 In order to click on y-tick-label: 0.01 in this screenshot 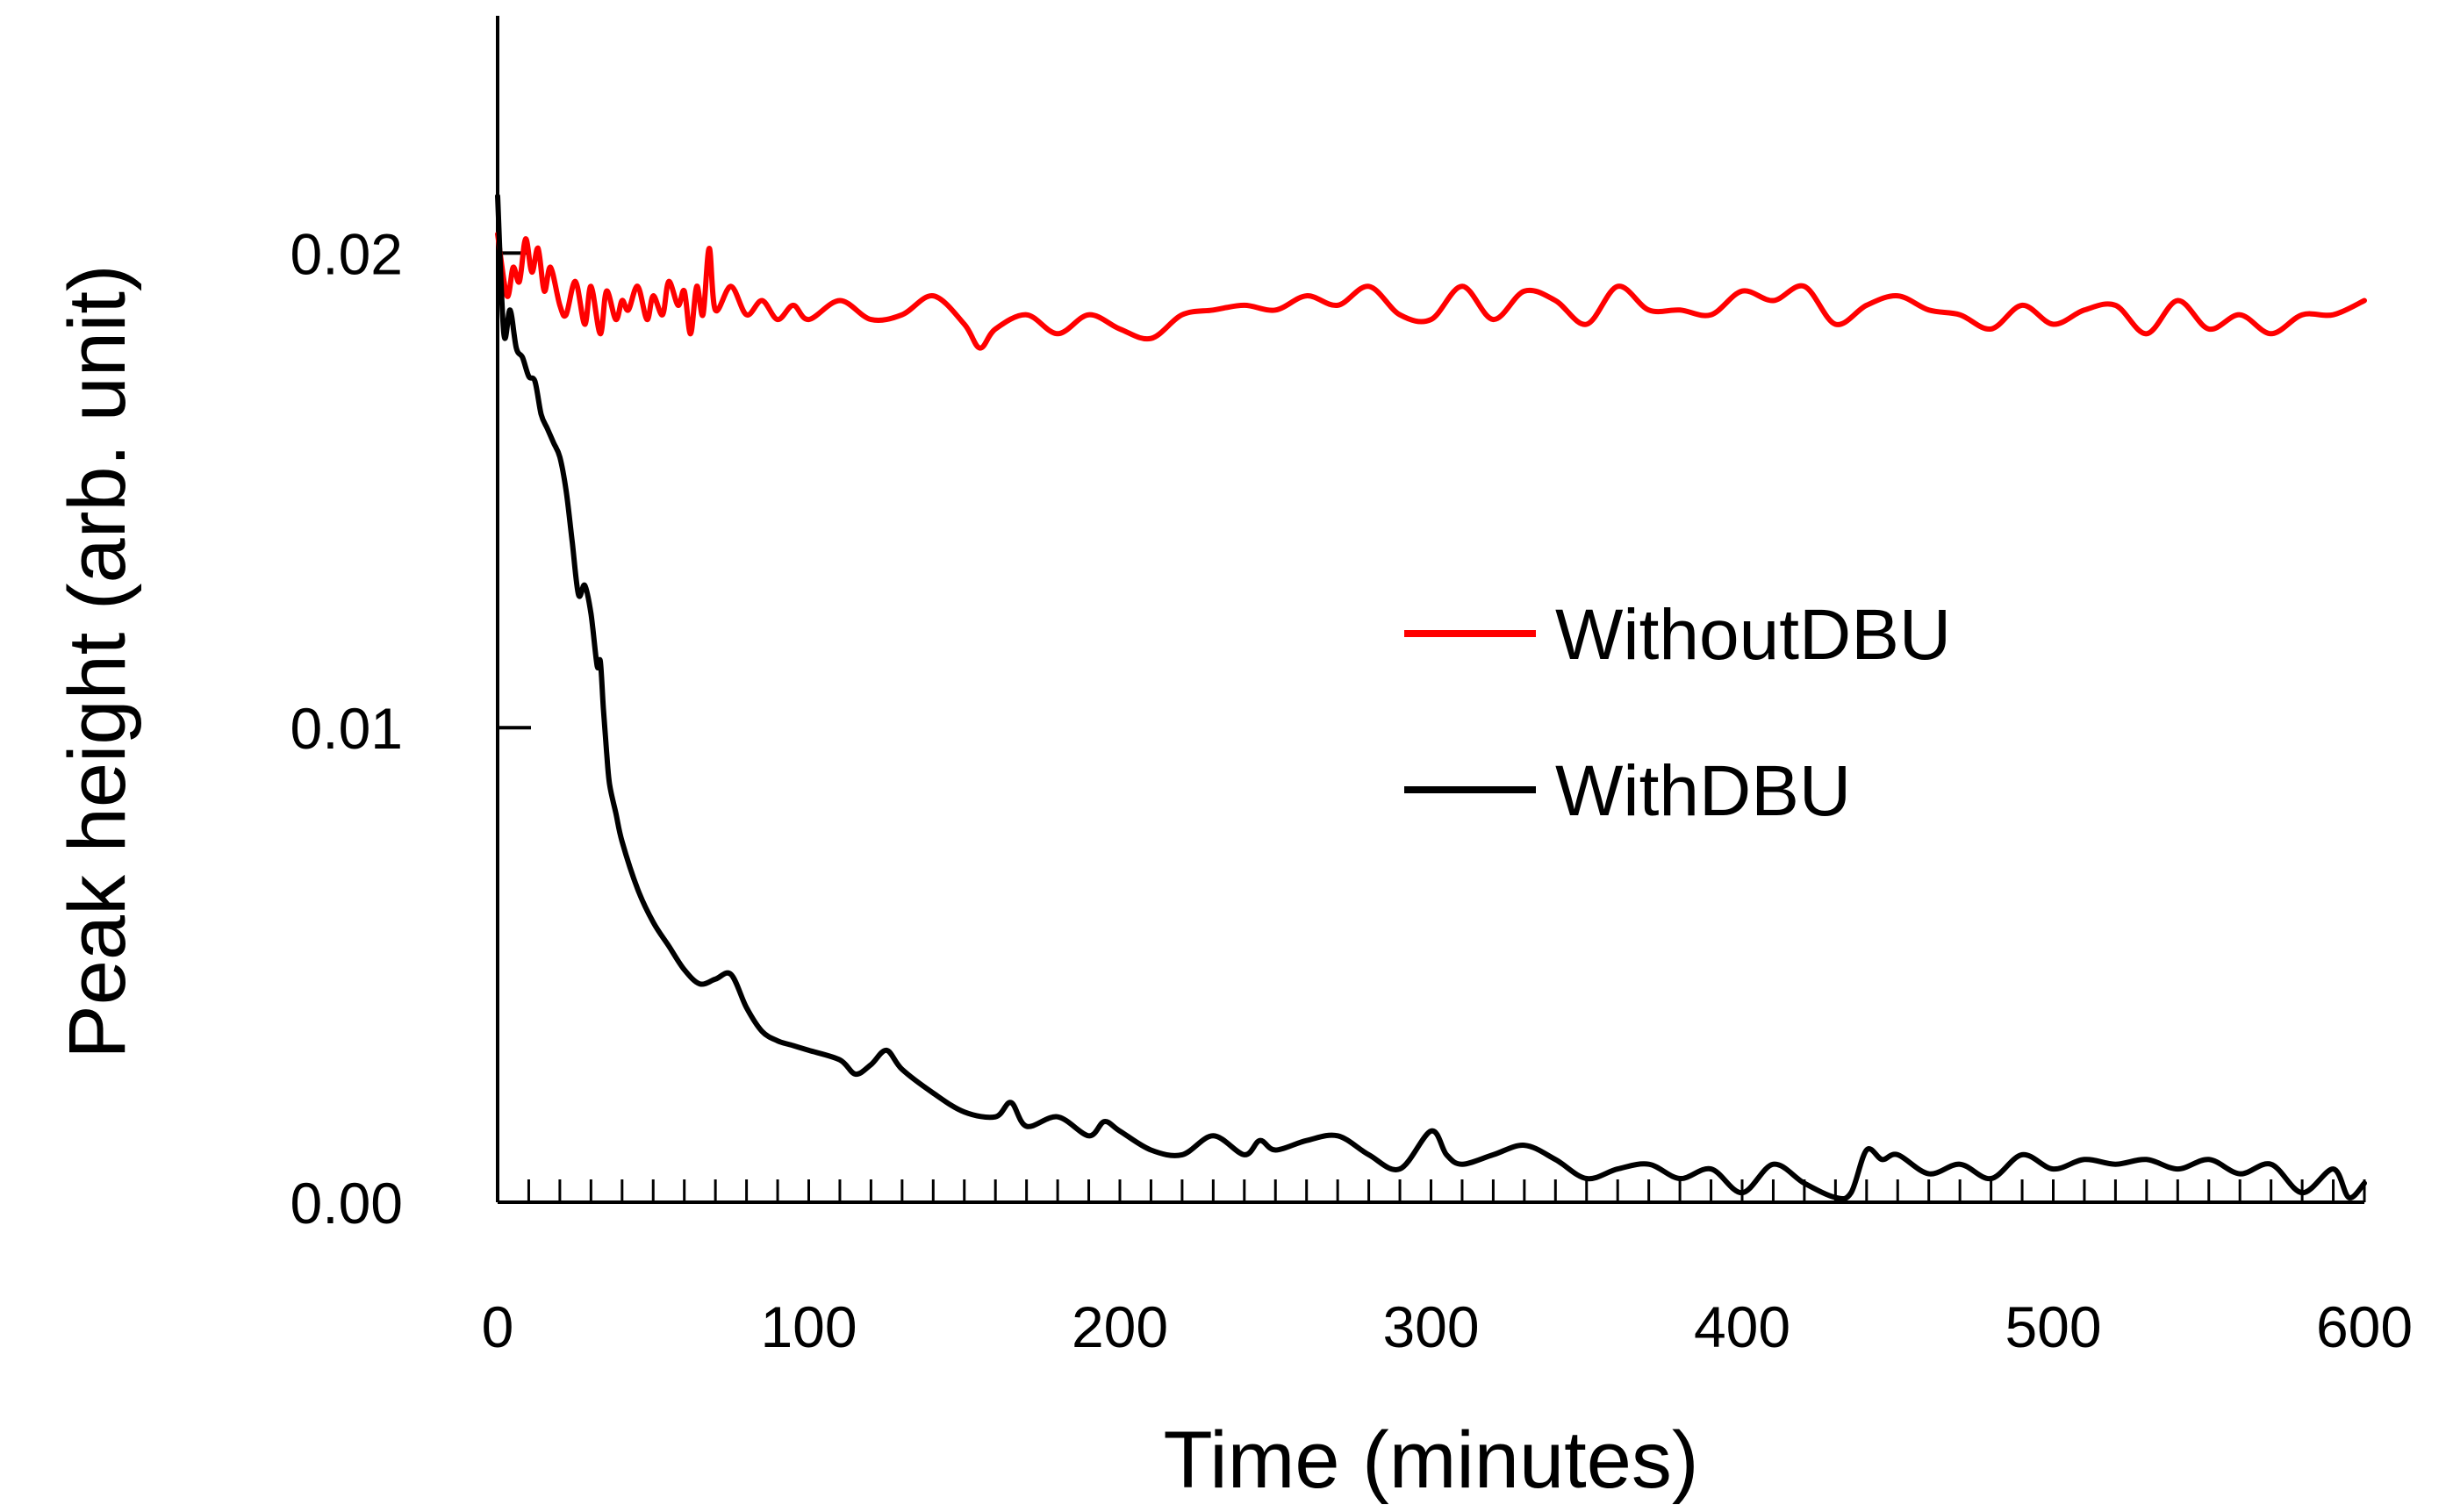, I will do `click(347, 728)`.